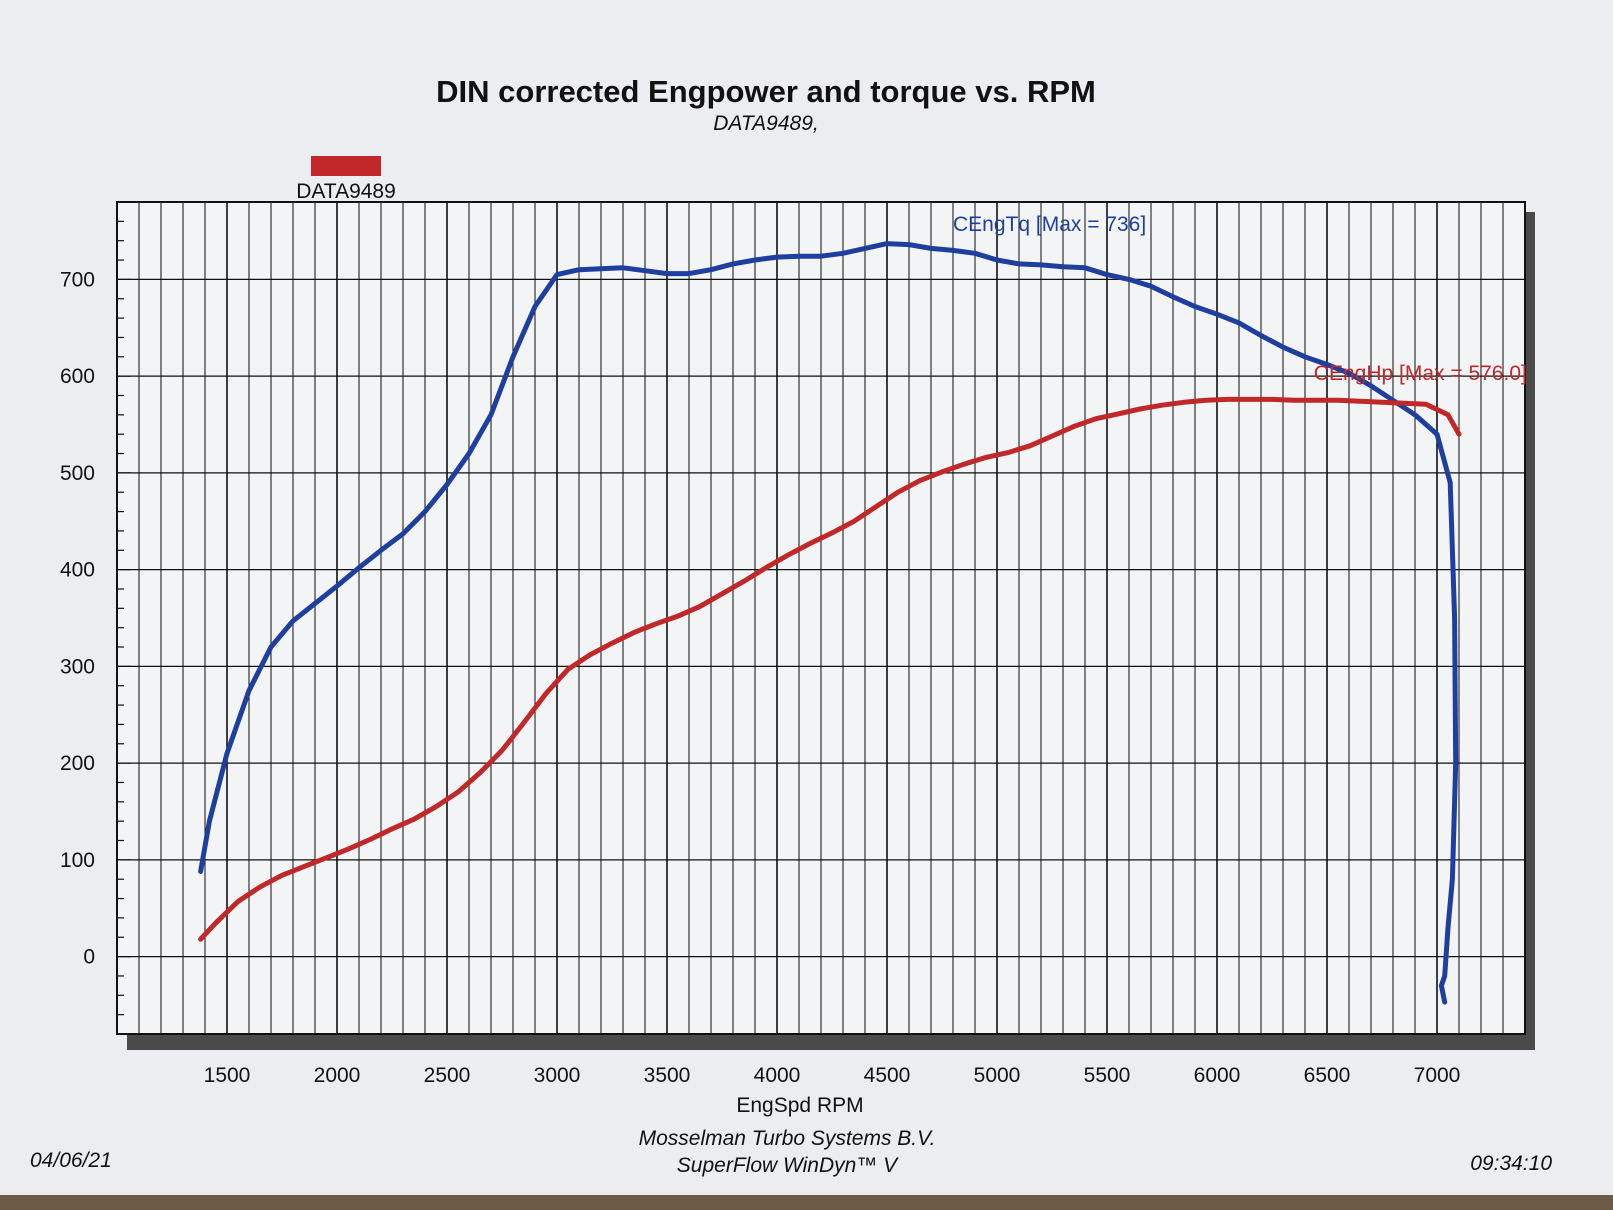 The width and height of the screenshot is (1613, 1210). Describe the element at coordinates (1511, 1163) in the screenshot. I see `footer-time: 09:34:10` at that location.